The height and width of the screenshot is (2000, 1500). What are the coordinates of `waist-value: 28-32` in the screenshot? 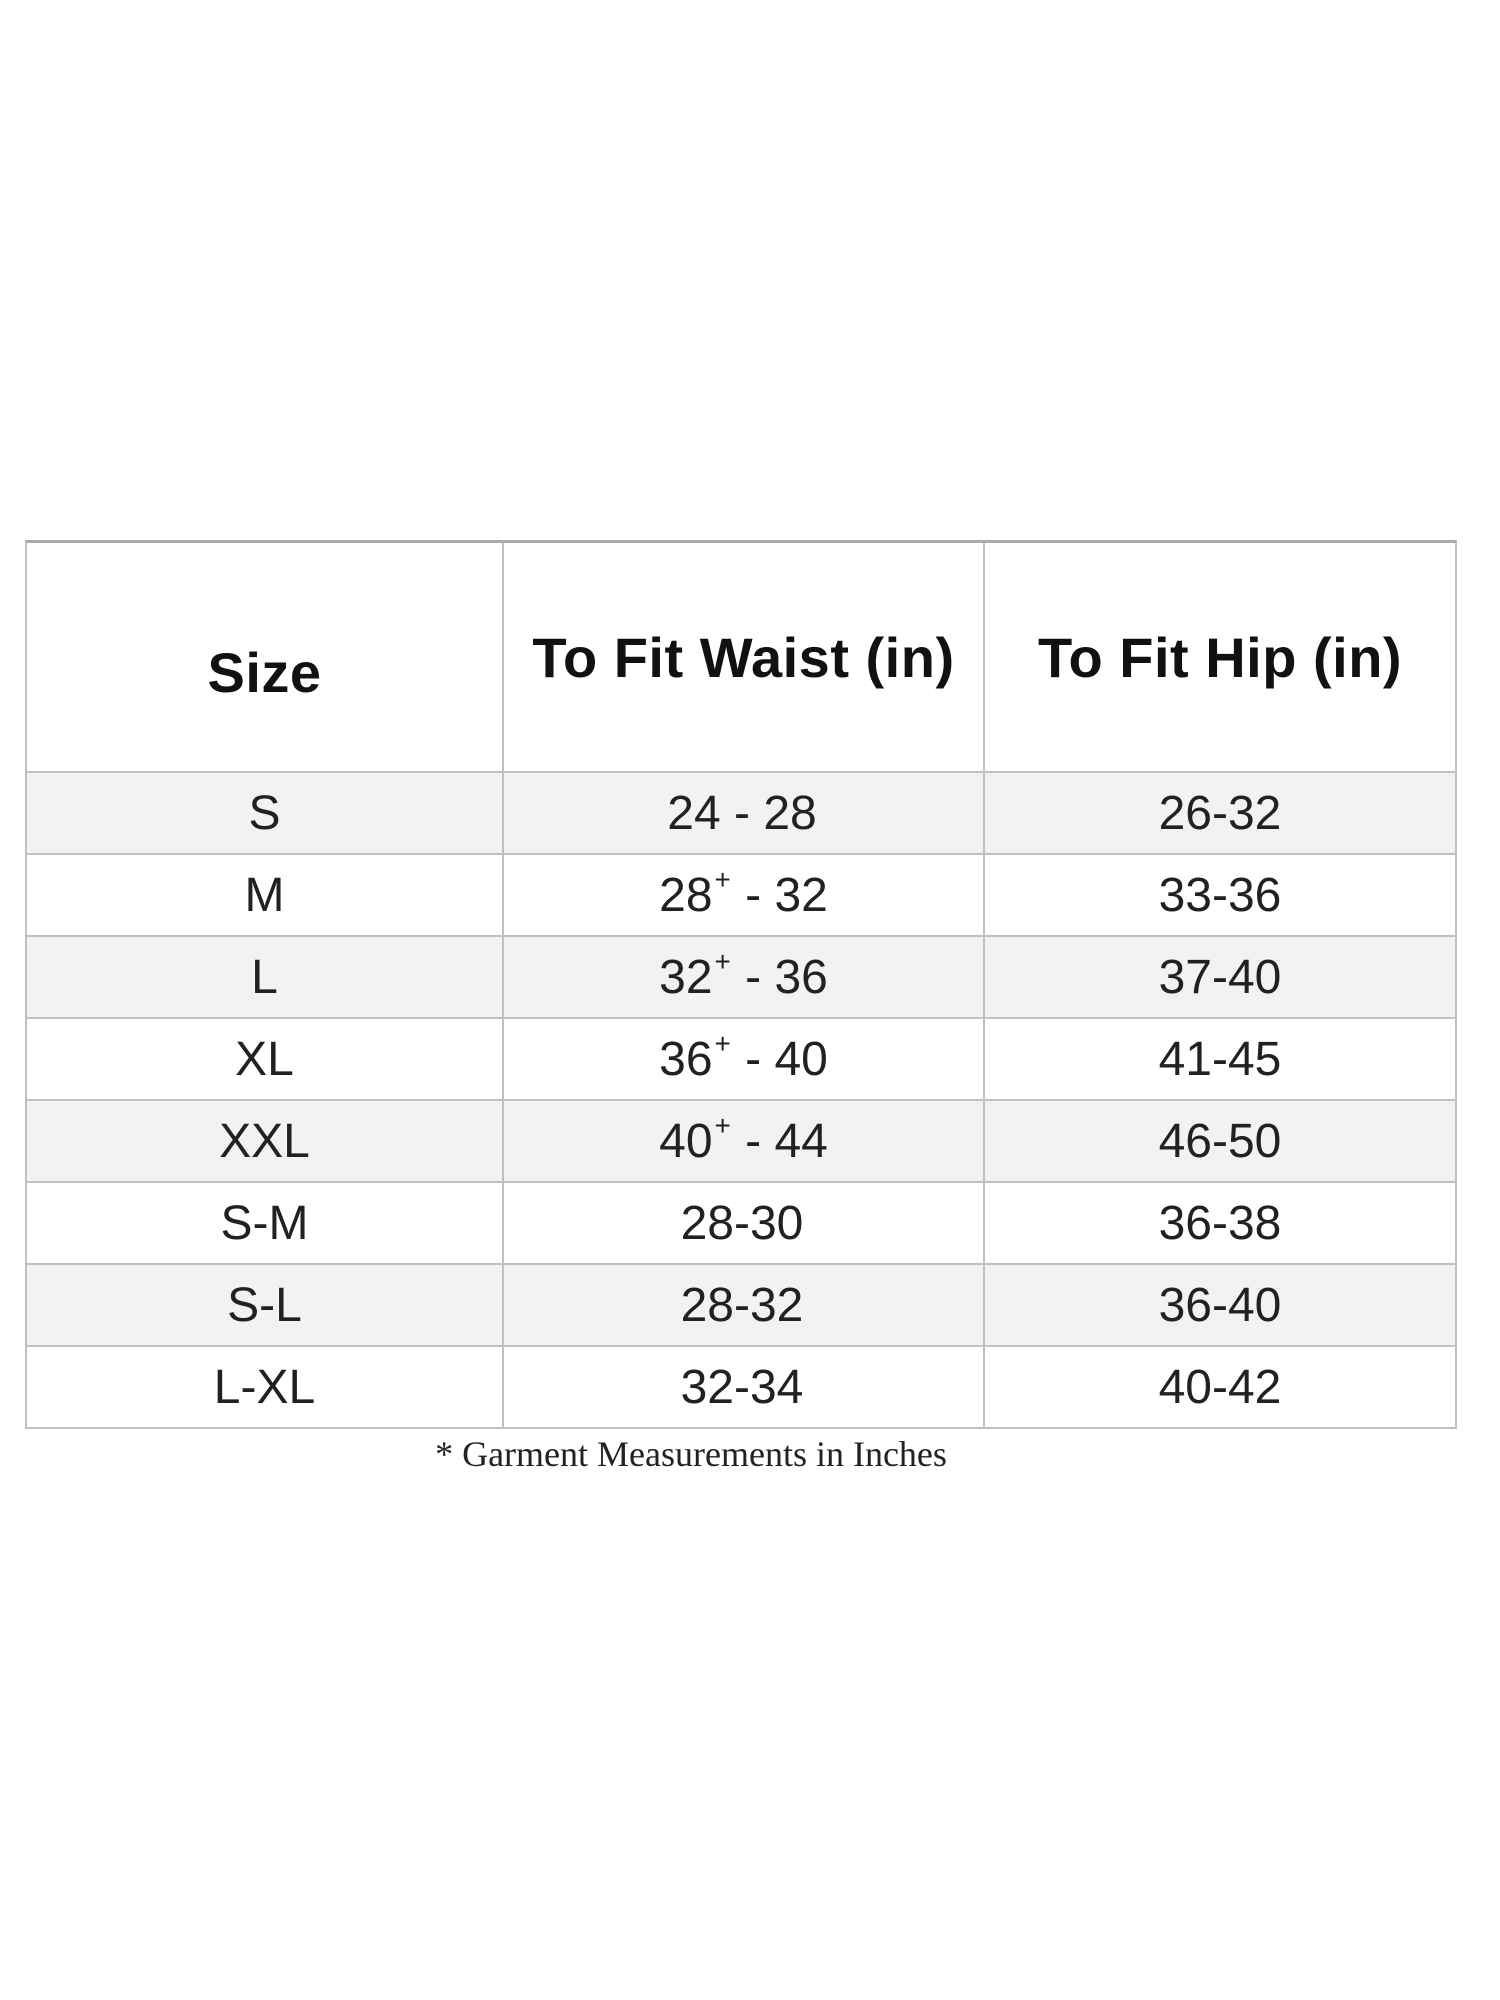 It's located at (742, 1305).